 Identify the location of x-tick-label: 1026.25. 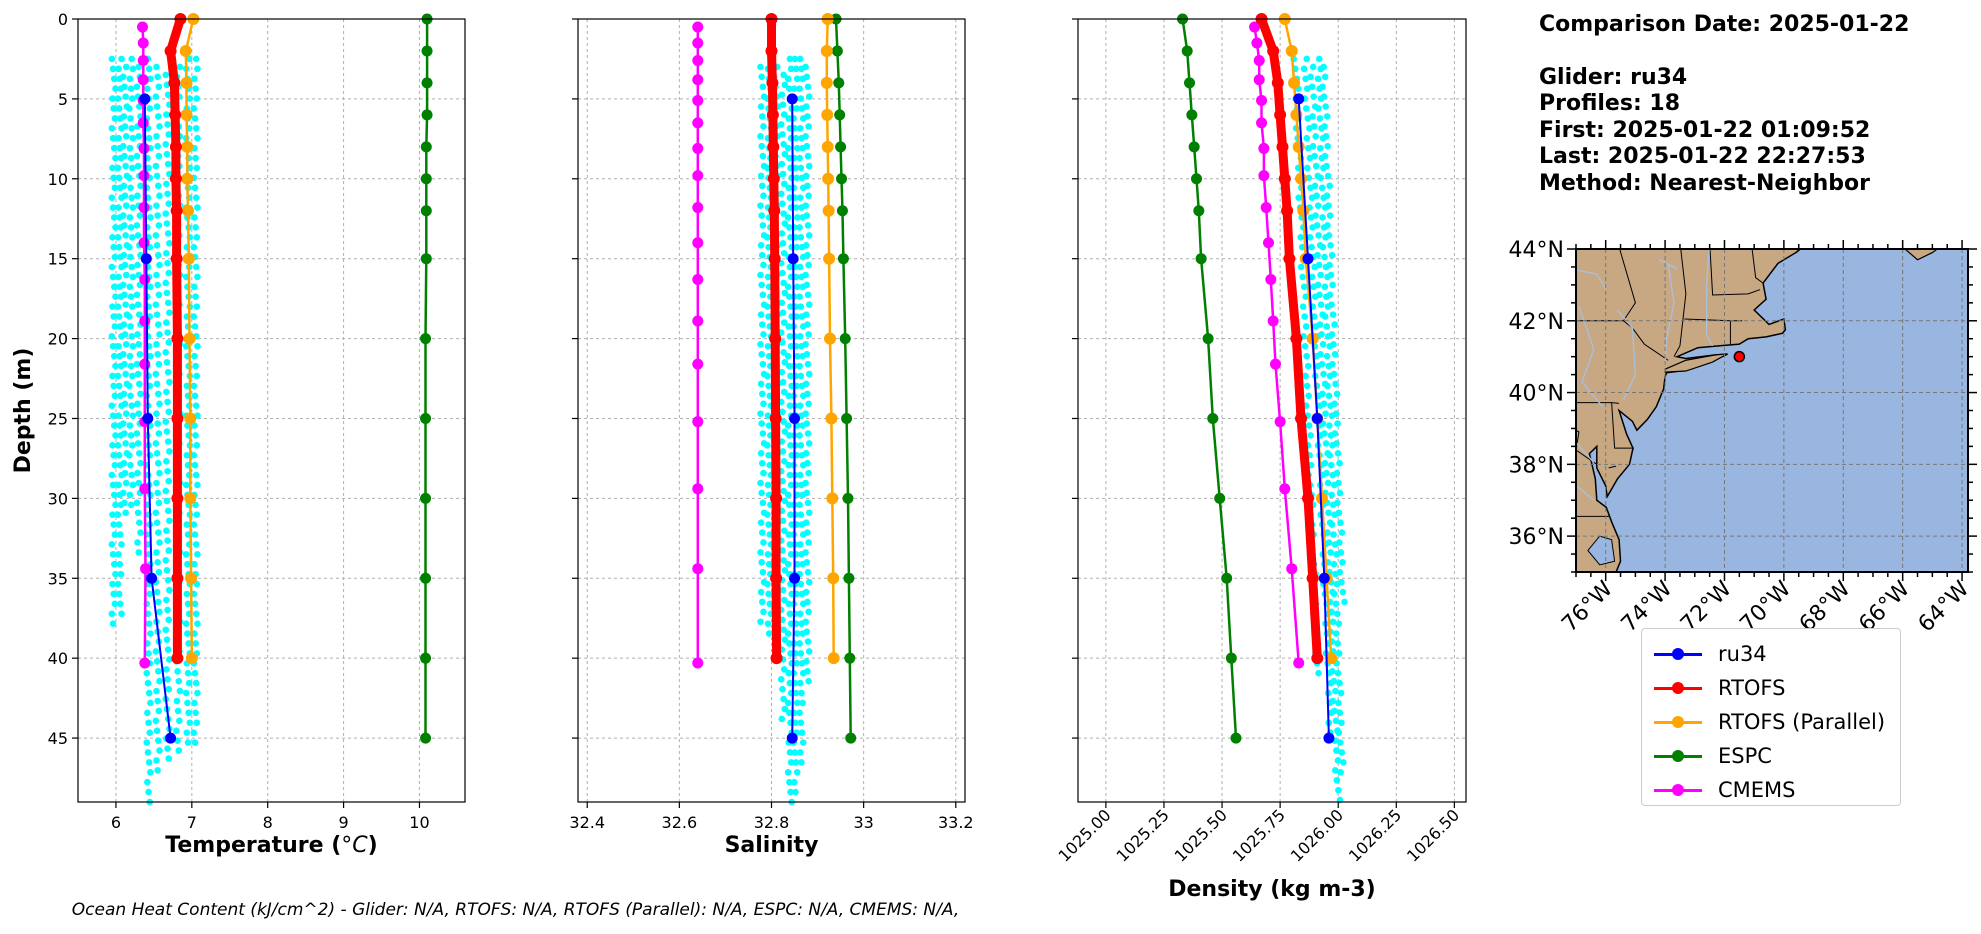
(1375, 835).